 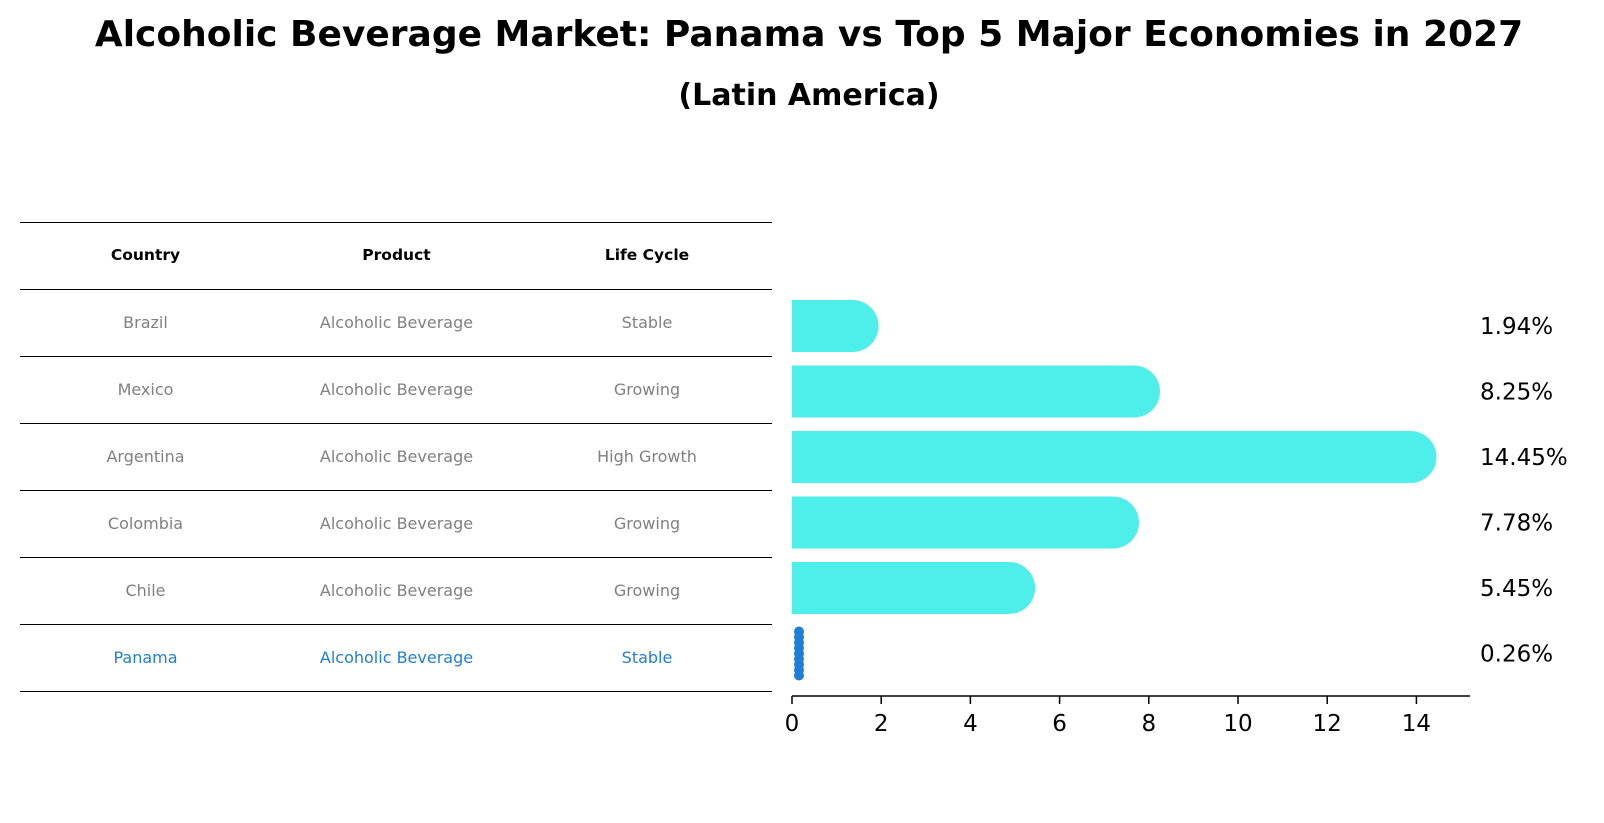 I want to click on x-tick-label: 8, so click(x=1148, y=724).